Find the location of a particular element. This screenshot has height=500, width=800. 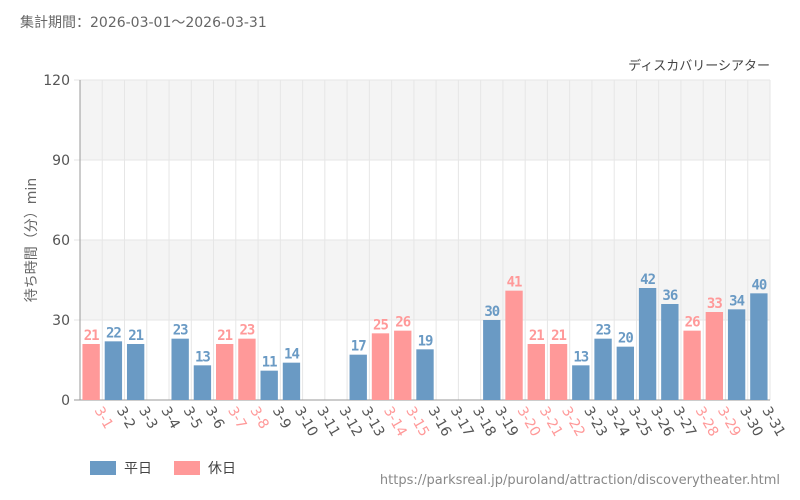

data-label-3-26: 42 is located at coordinates (647, 280).